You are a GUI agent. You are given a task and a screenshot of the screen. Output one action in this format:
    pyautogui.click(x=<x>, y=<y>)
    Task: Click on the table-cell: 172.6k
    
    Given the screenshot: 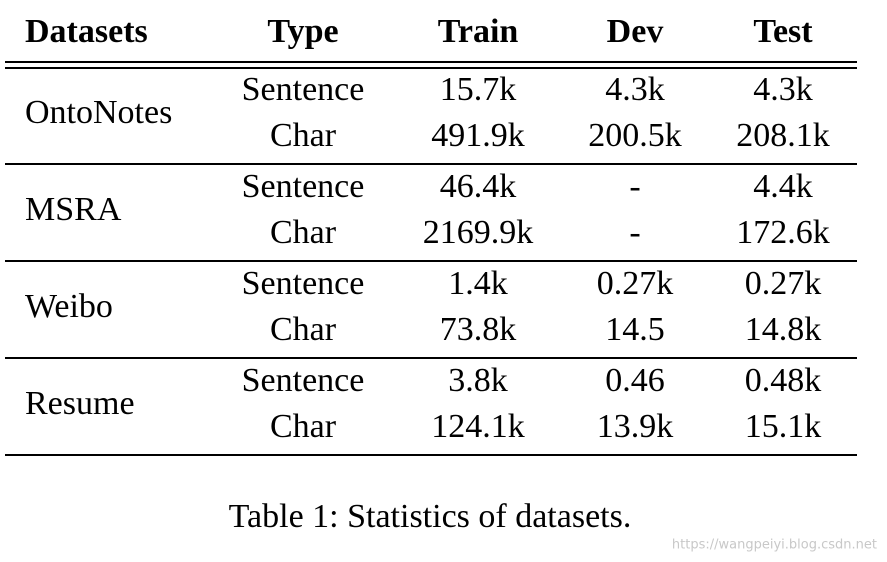 What is the action you would take?
    pyautogui.click(x=783, y=232)
    